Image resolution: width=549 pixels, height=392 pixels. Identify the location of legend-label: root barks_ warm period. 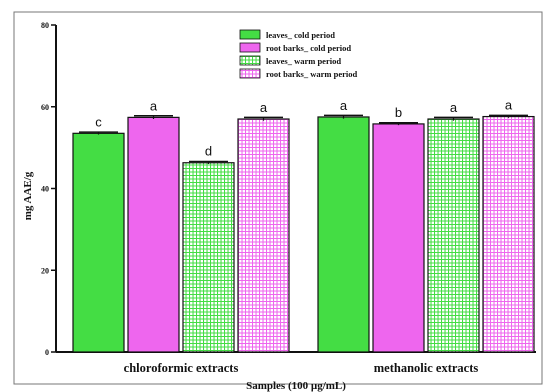
(311, 74).